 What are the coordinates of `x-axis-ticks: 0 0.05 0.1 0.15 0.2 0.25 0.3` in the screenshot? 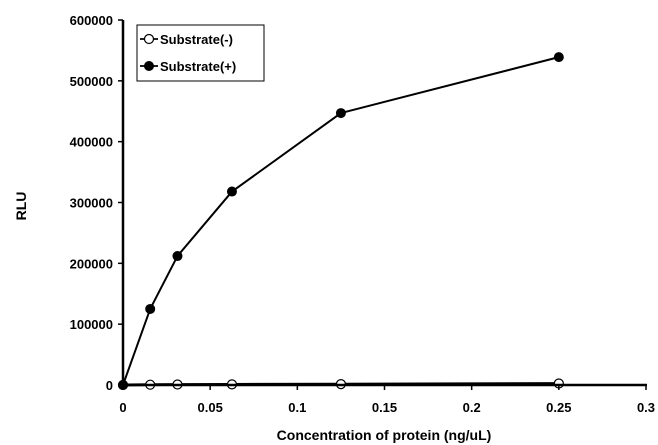 It's located at (387, 400).